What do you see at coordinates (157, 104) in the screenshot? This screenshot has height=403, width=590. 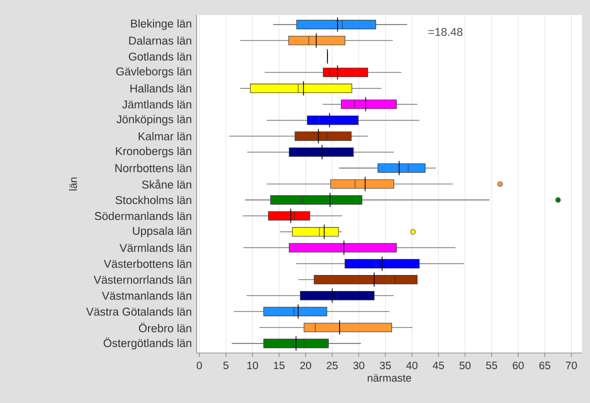 I see `y-tick-label: Jämtlands län` at bounding box center [157, 104].